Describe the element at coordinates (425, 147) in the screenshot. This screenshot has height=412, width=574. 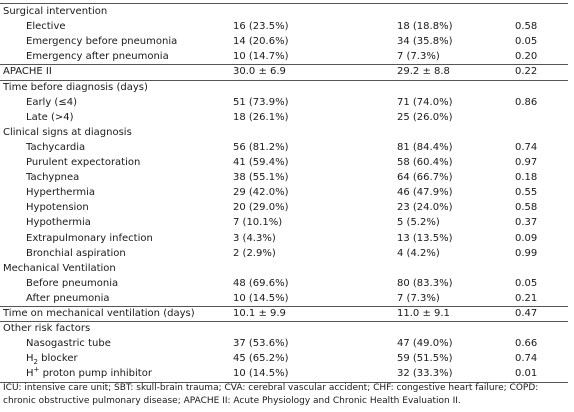
I see `cell: 81 (84.4%)` at that location.